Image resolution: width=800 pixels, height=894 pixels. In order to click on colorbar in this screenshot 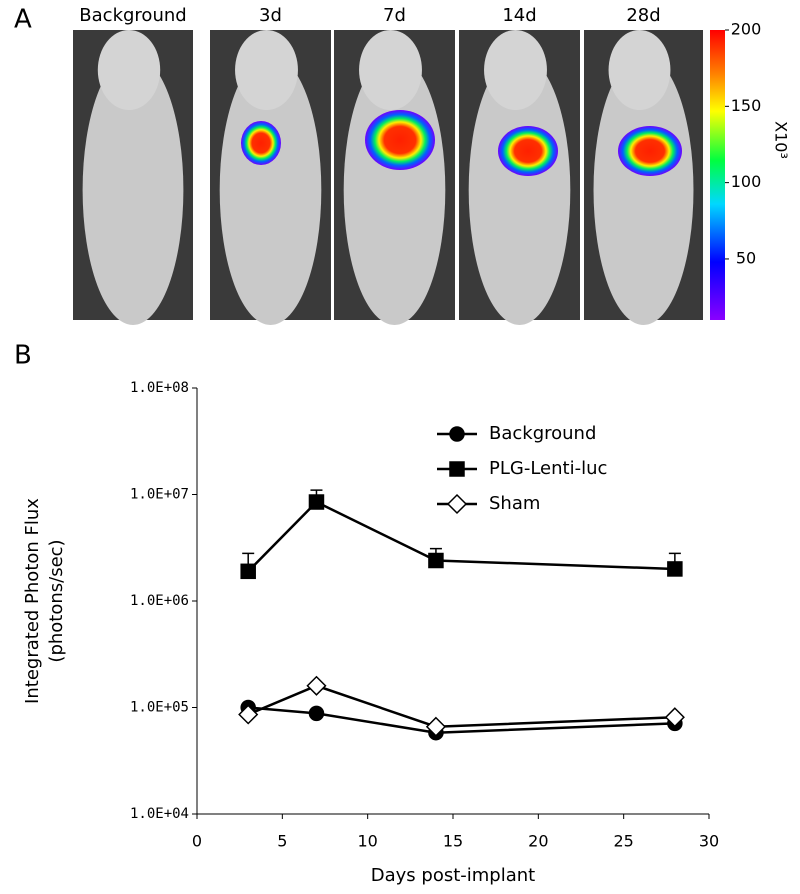, I will do `click(717, 175)`.